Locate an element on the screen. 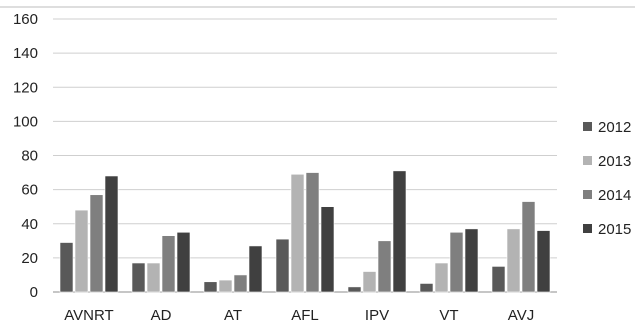 The width and height of the screenshot is (635, 328). bar-at-2013 is located at coordinates (225, 286).